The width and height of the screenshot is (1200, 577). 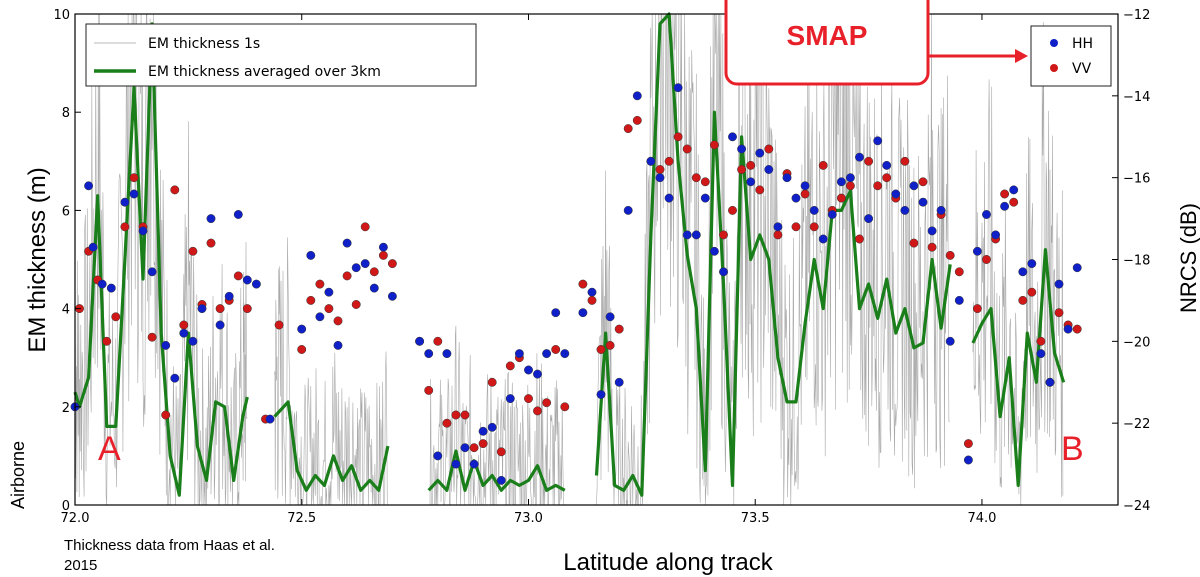 What do you see at coordinates (827, 35) in the screenshot?
I see `smap-callout-text: SMAP` at bounding box center [827, 35].